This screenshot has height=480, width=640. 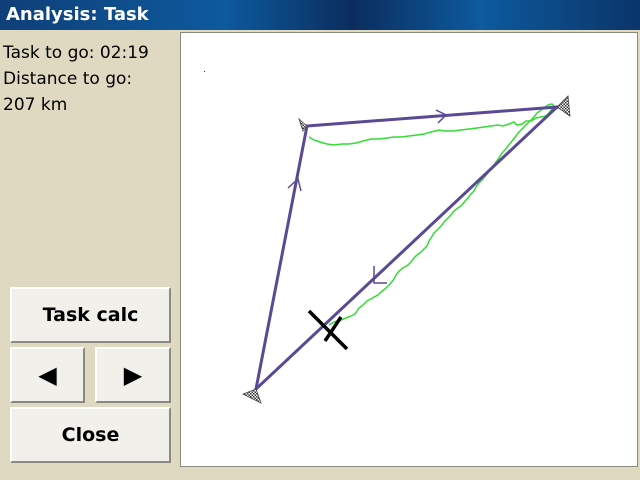 What do you see at coordinates (90, 435) in the screenshot?
I see `close-button: Close` at bounding box center [90, 435].